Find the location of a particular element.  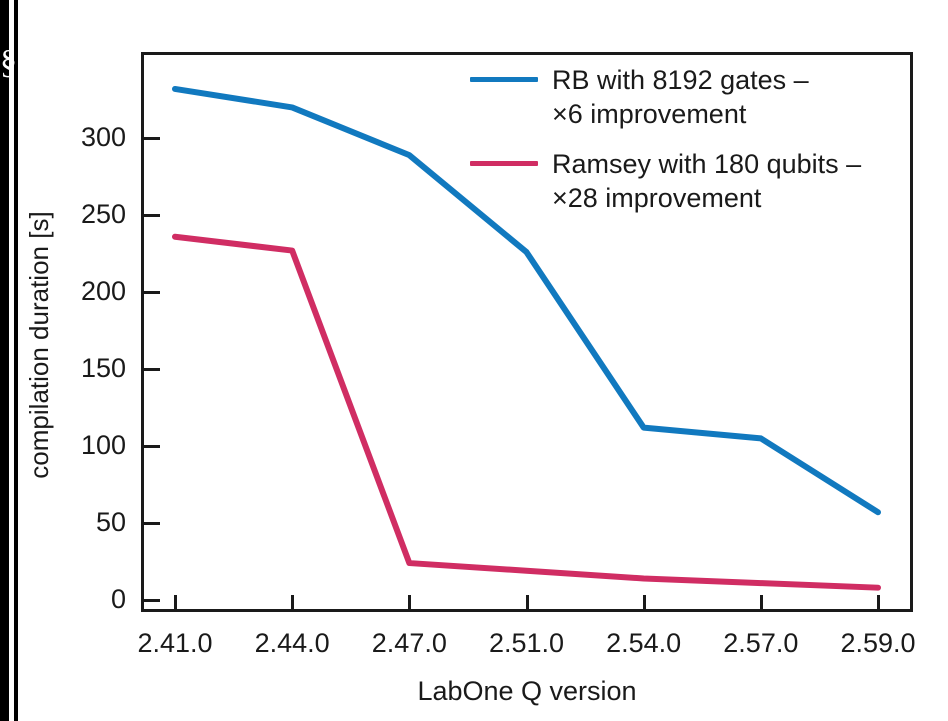

x-tick-label: 2.41.0 is located at coordinates (175, 643).